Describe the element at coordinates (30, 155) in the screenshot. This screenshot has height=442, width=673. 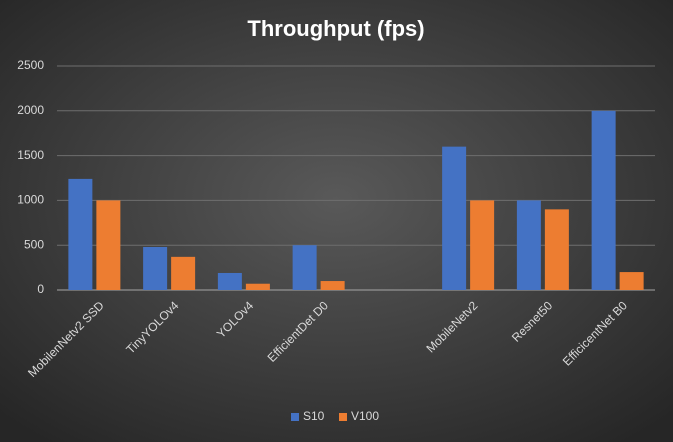
I see `y-tick-label: 1500` at that location.